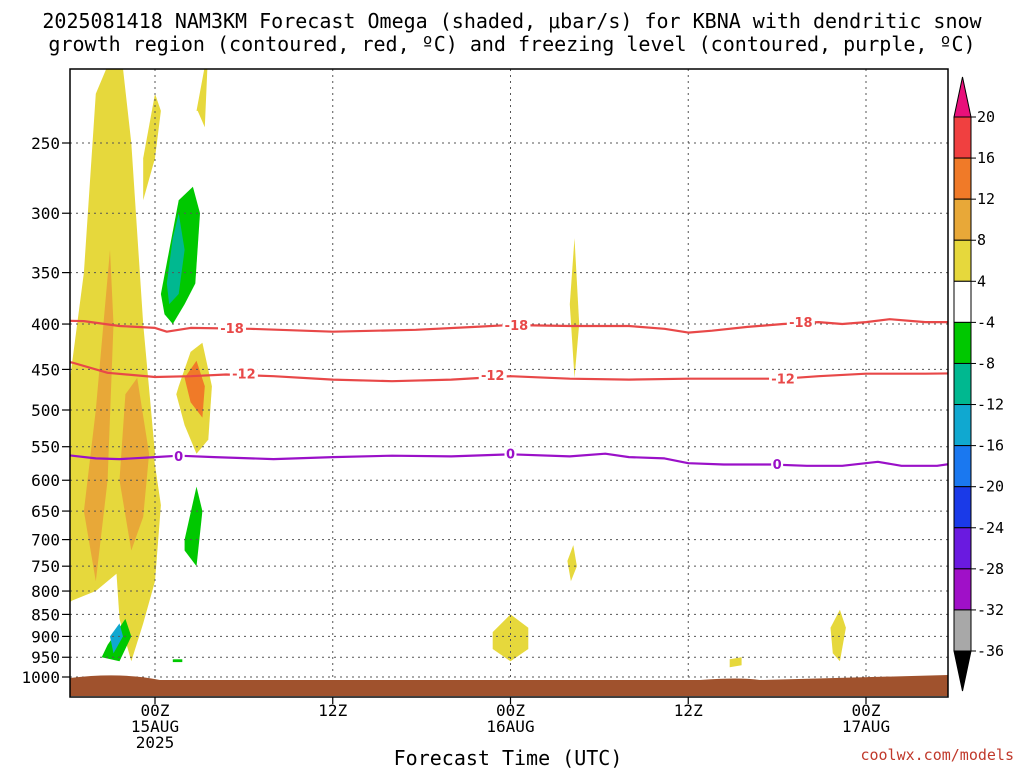  I want to click on ground-layer, so click(509, 685).